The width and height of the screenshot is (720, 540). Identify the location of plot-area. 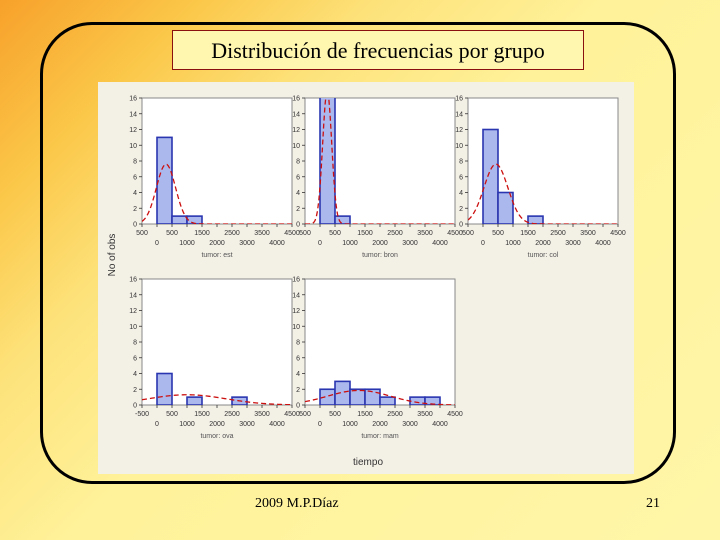
(380, 342).